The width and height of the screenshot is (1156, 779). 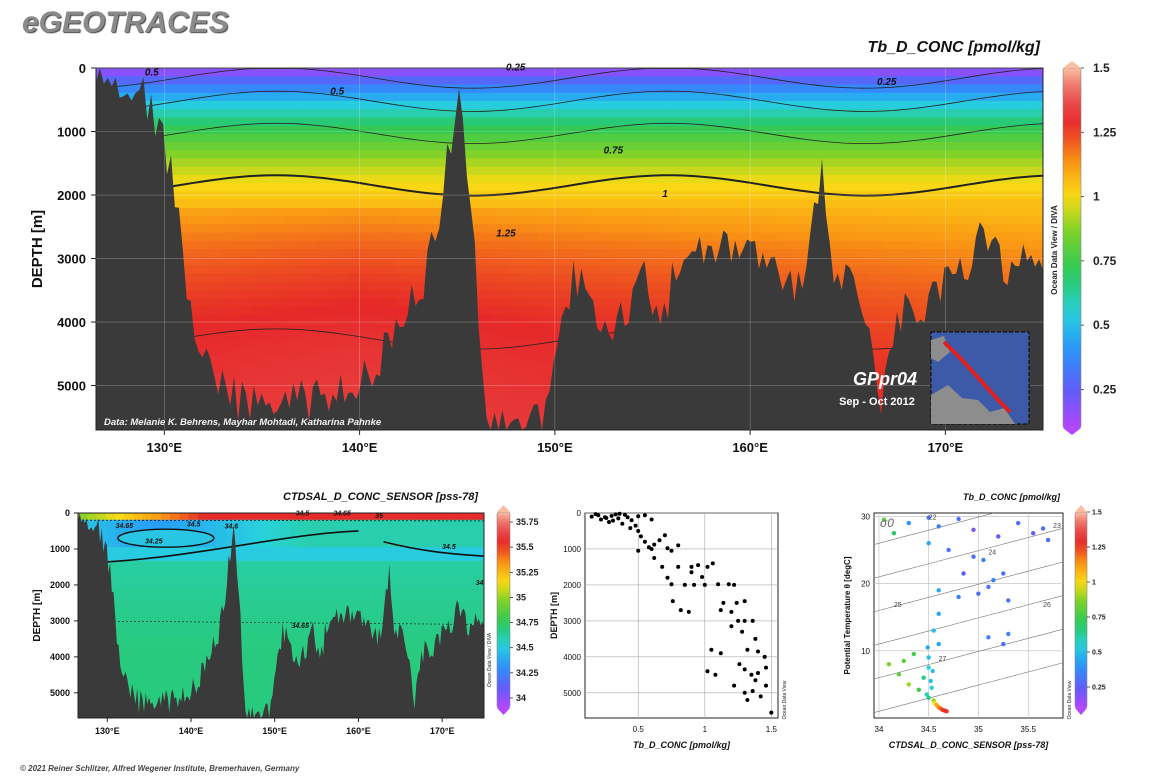 What do you see at coordinates (60, 693) in the screenshot?
I see `sal-y-tick-label: 5000` at bounding box center [60, 693].